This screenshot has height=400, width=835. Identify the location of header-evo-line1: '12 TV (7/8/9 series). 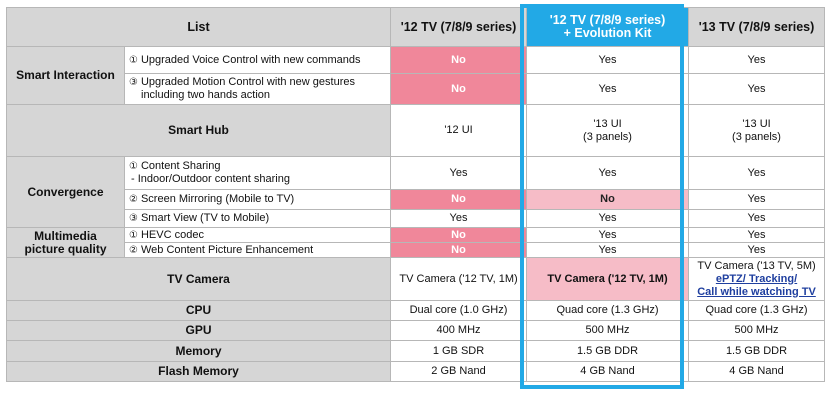
(607, 20).